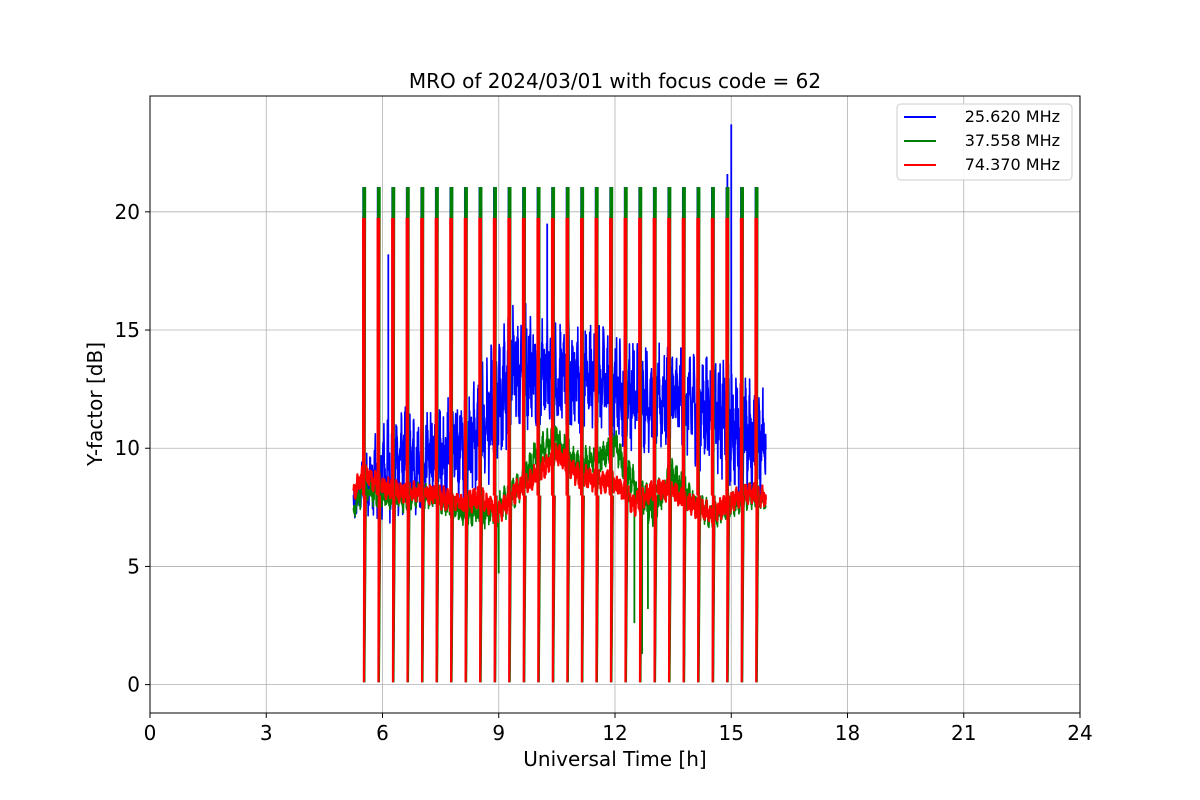 The width and height of the screenshot is (1200, 800). I want to click on chart-title: MRO of 2024/03/01 with focus code = 62, so click(615, 81).